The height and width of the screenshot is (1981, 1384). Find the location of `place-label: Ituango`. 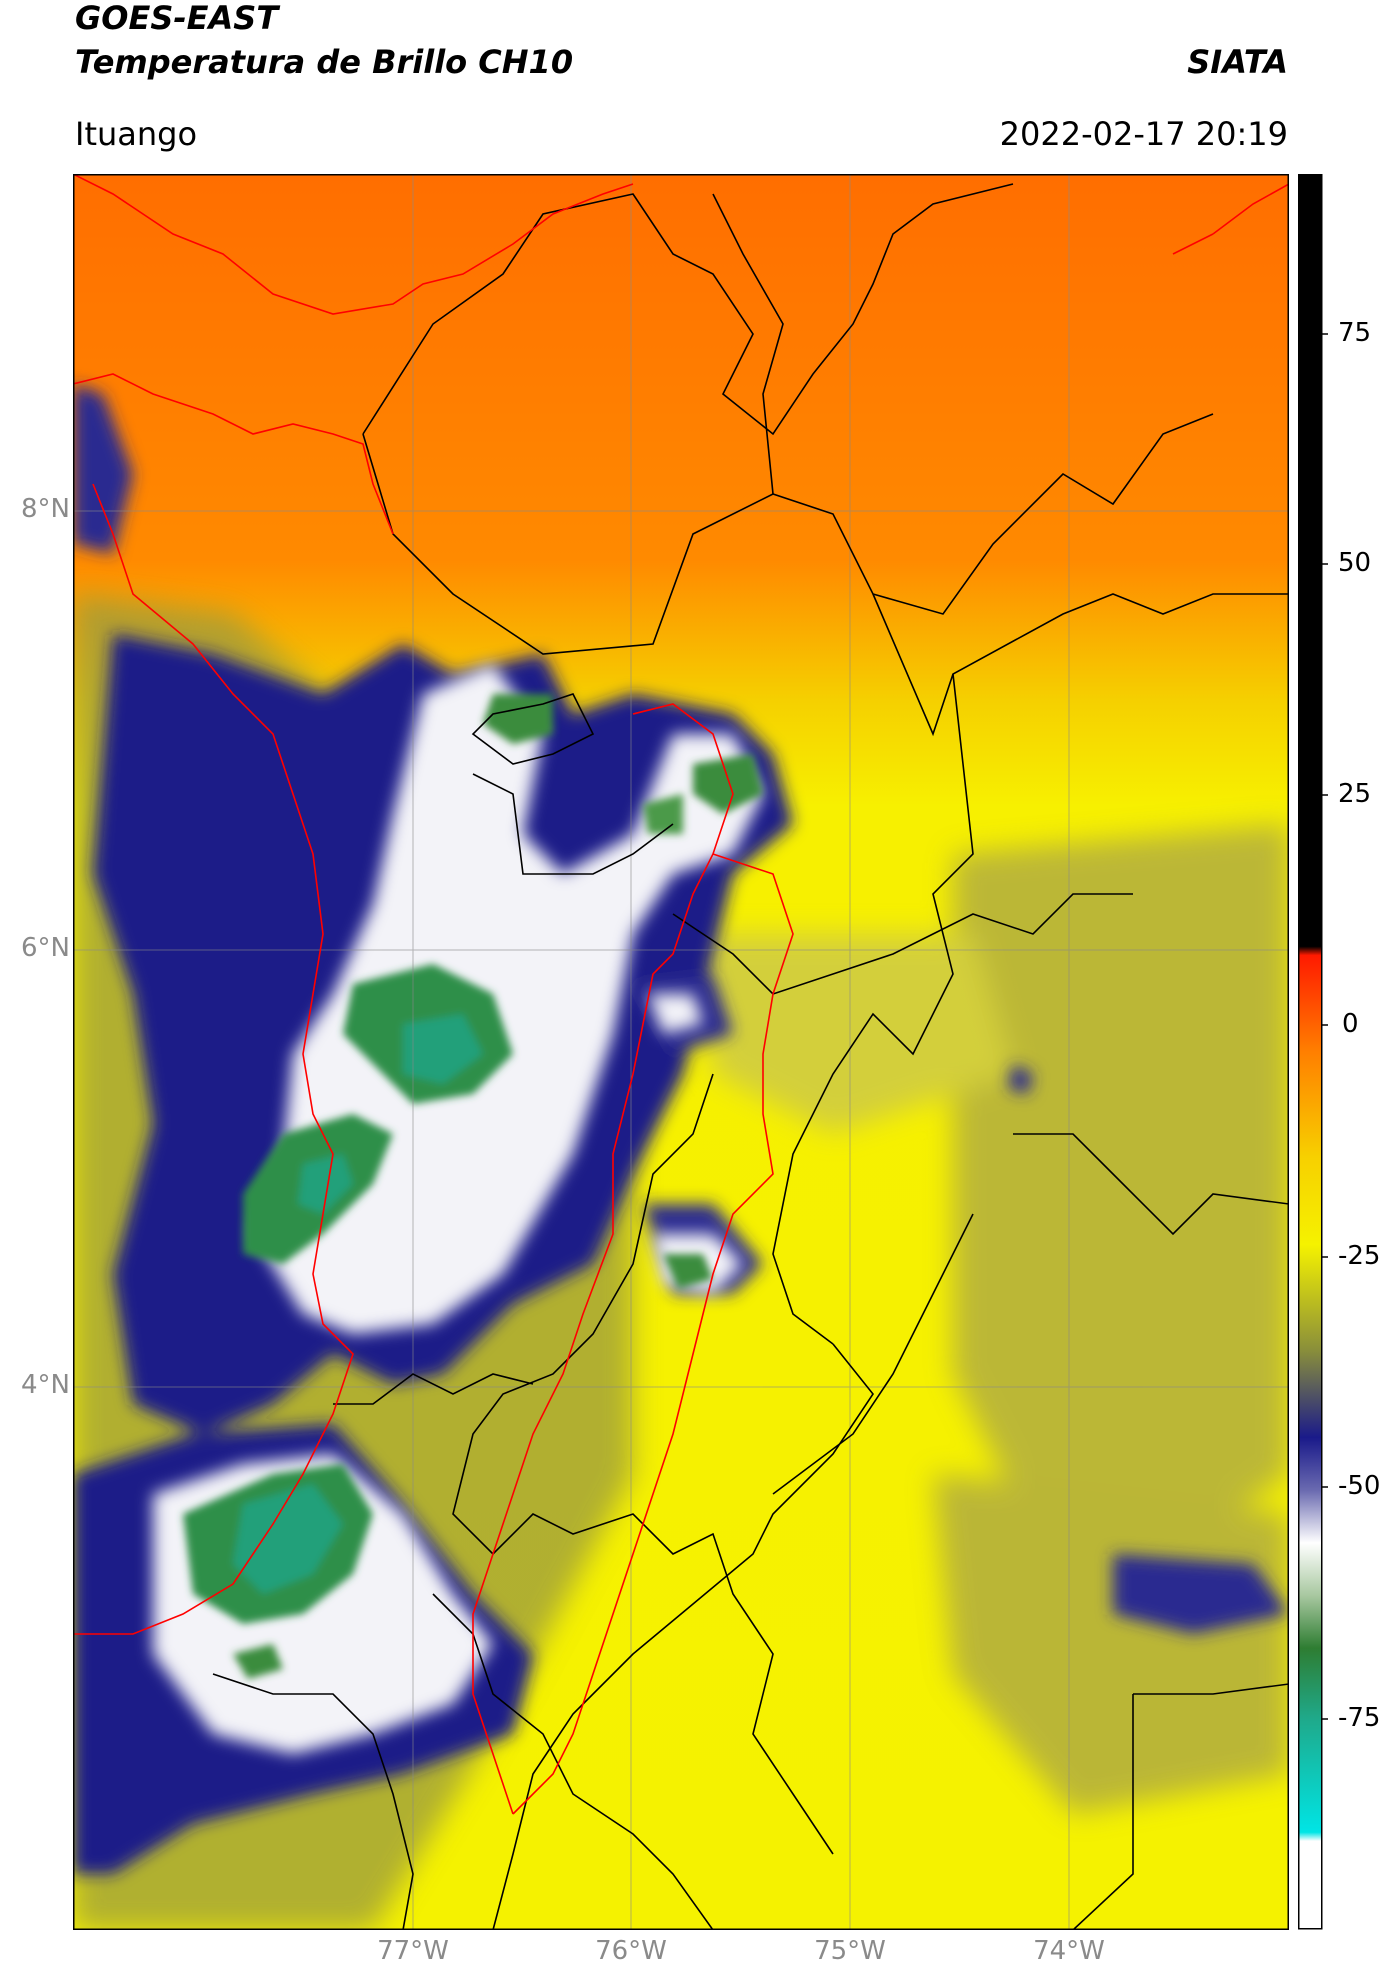

place-label: Ituango is located at coordinates (136, 134).